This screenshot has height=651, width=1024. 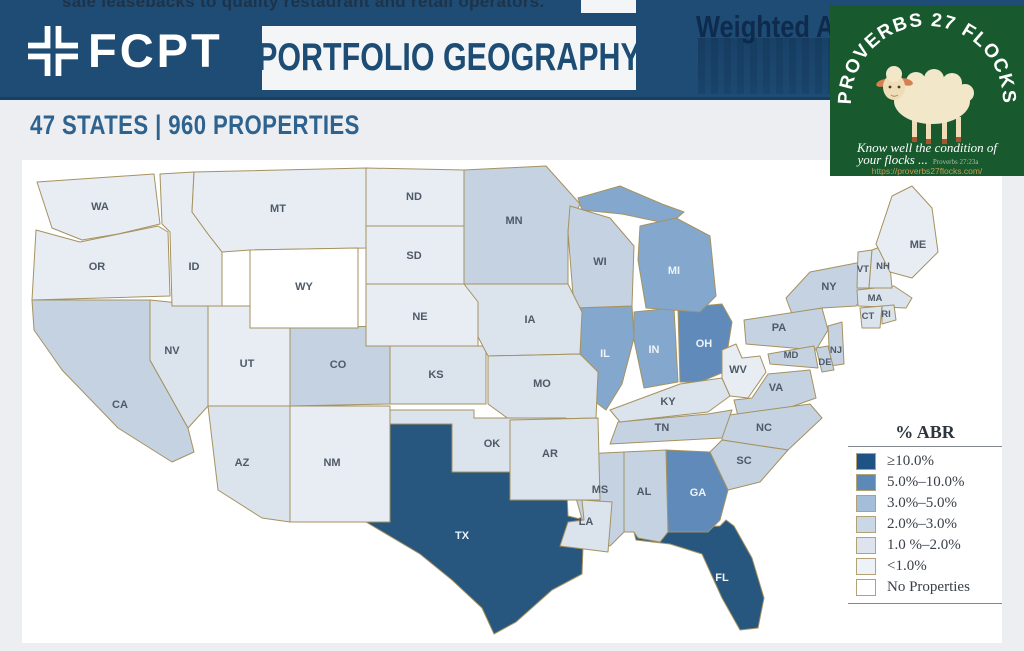 What do you see at coordinates (120, 405) in the screenshot?
I see `state-label-ca: CA` at bounding box center [120, 405].